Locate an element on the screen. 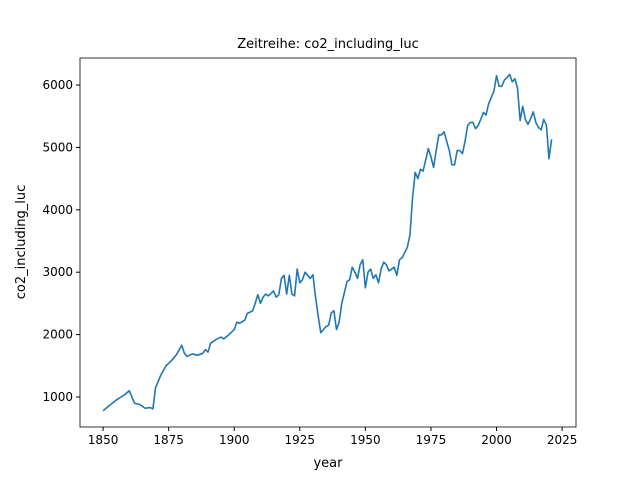  x-tick-label: 1925 is located at coordinates (300, 440).